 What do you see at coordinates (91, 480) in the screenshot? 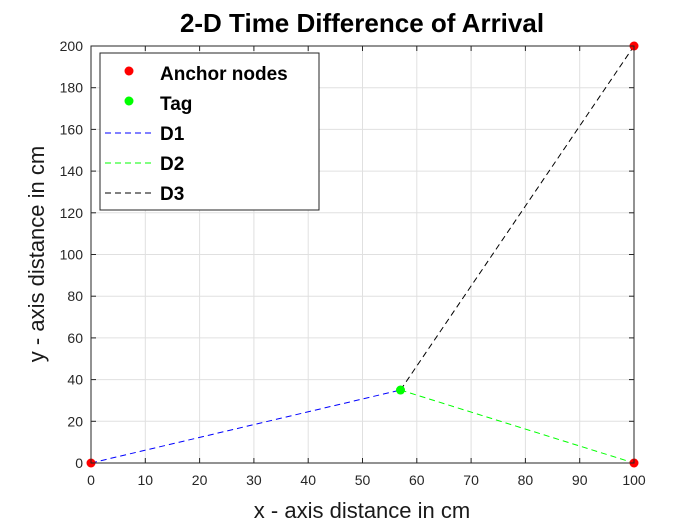
I see `x-tick-label: 0` at bounding box center [91, 480].